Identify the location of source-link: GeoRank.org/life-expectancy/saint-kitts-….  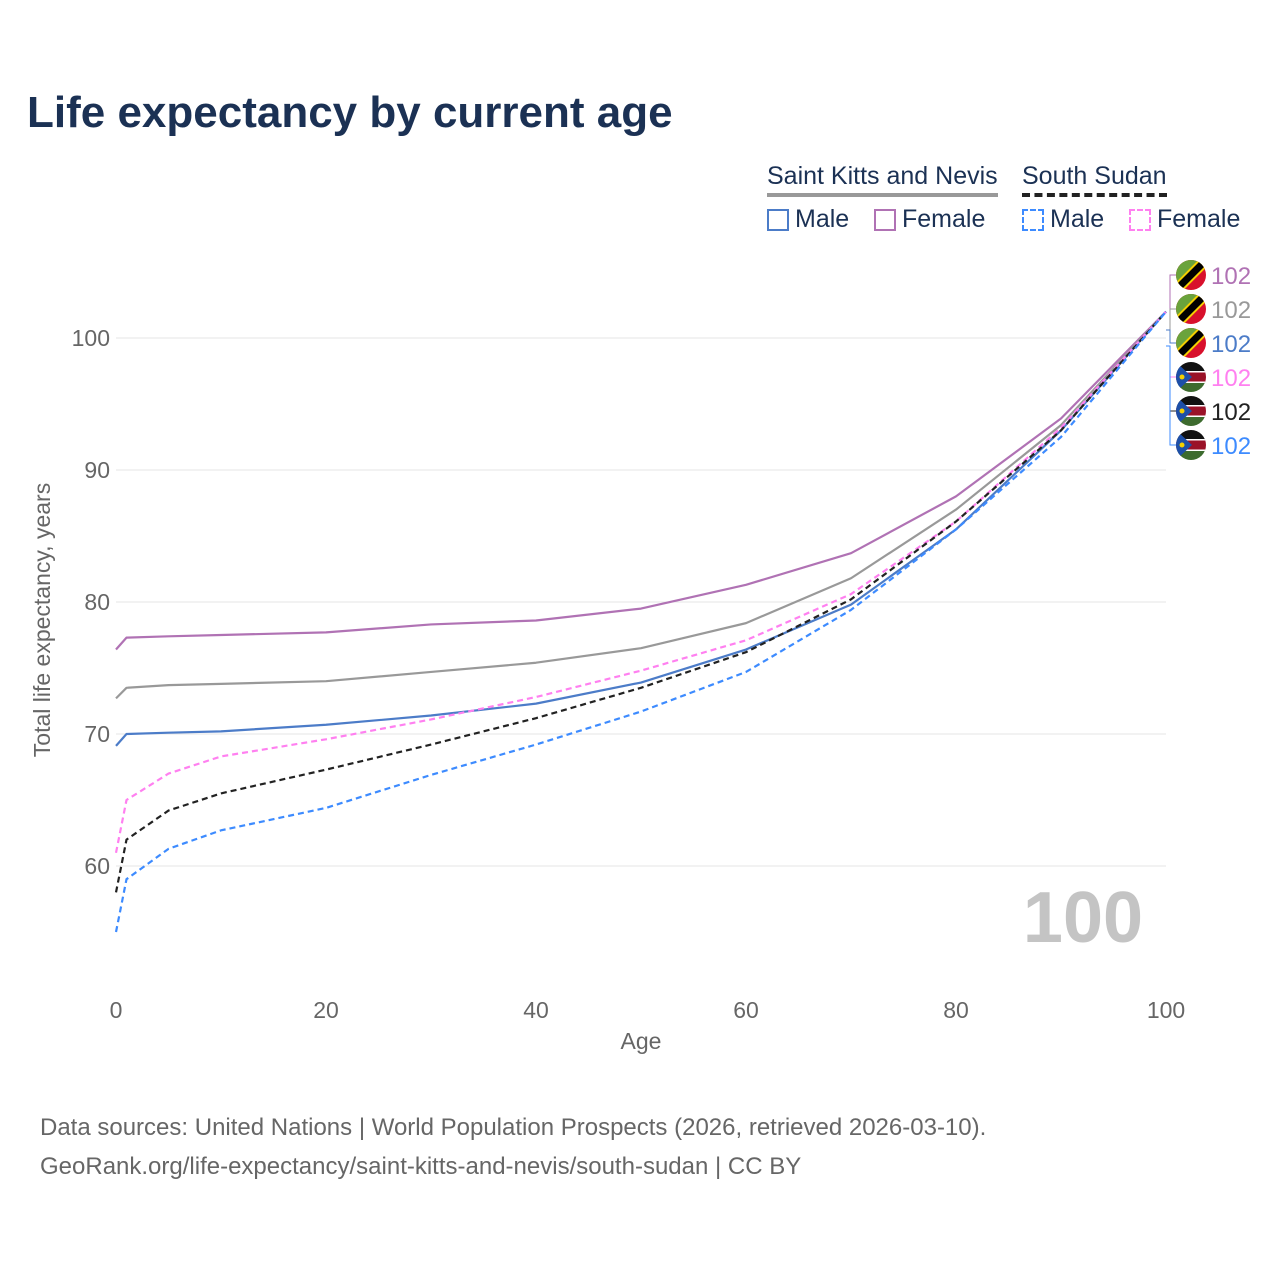
(421, 1166).